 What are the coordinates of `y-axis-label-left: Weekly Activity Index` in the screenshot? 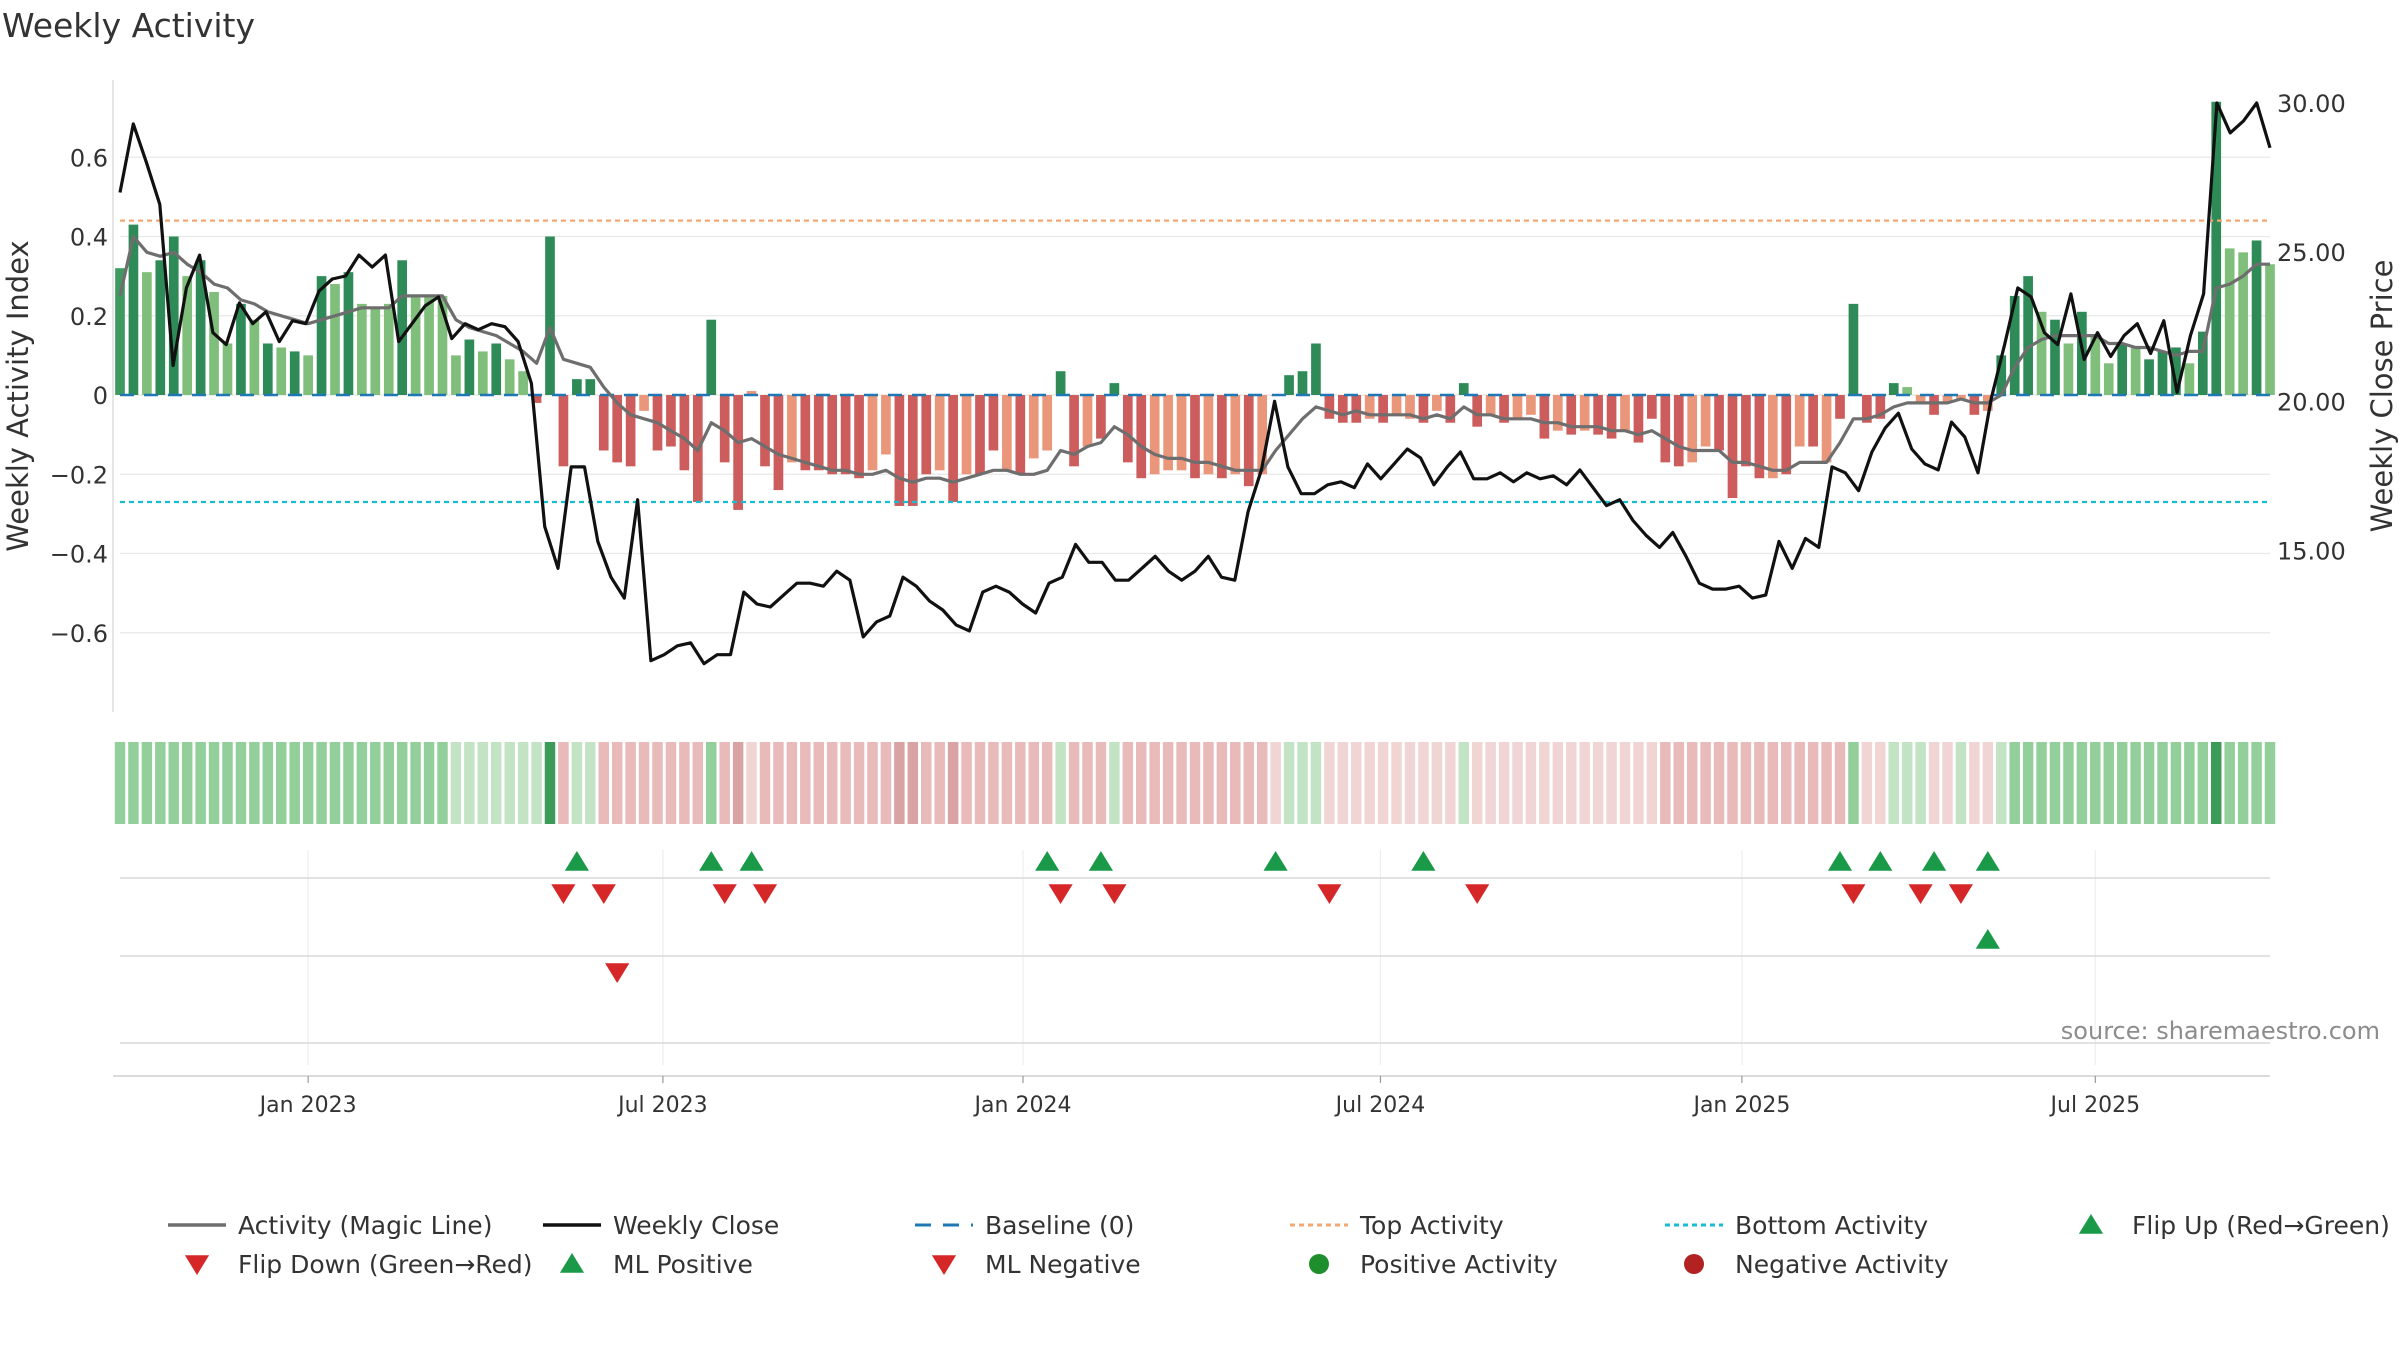 It's located at (18, 395).